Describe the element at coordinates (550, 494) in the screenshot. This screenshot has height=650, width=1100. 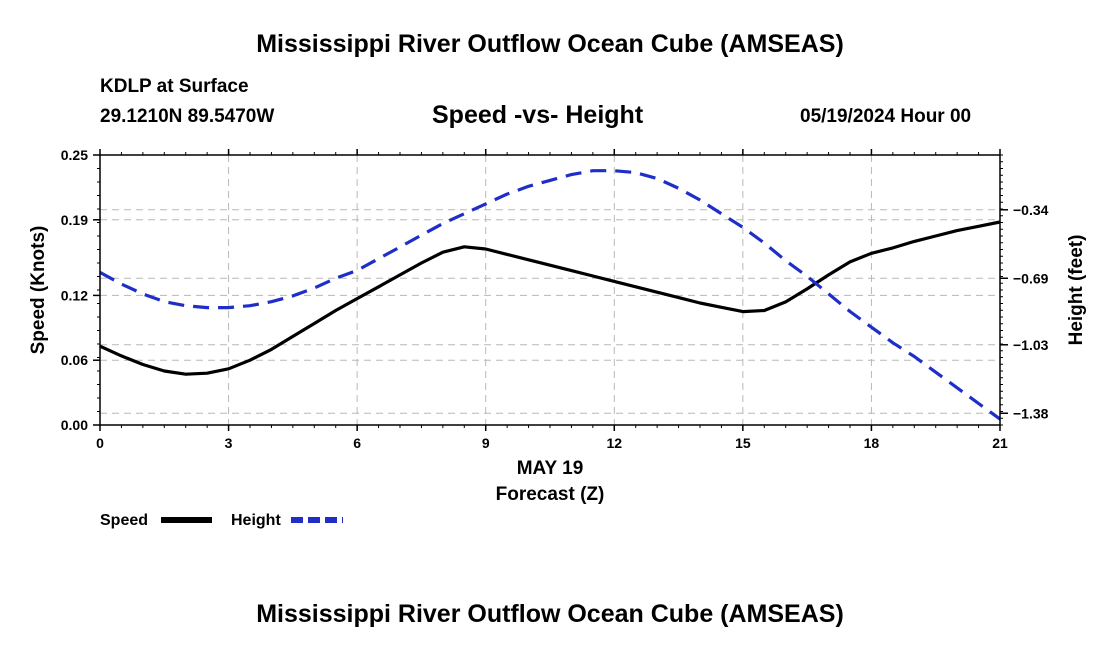
I see `x-axis-title: Forecast (Z)` at that location.